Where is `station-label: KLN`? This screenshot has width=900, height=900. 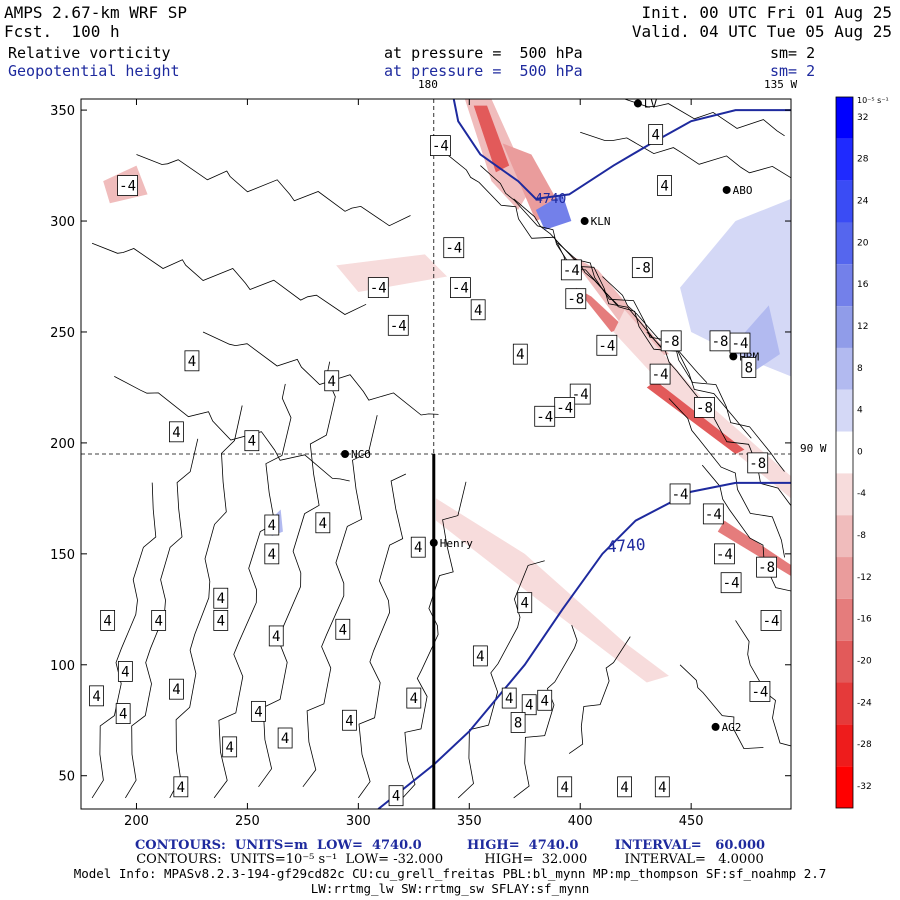 station-label: KLN is located at coordinates (601, 221).